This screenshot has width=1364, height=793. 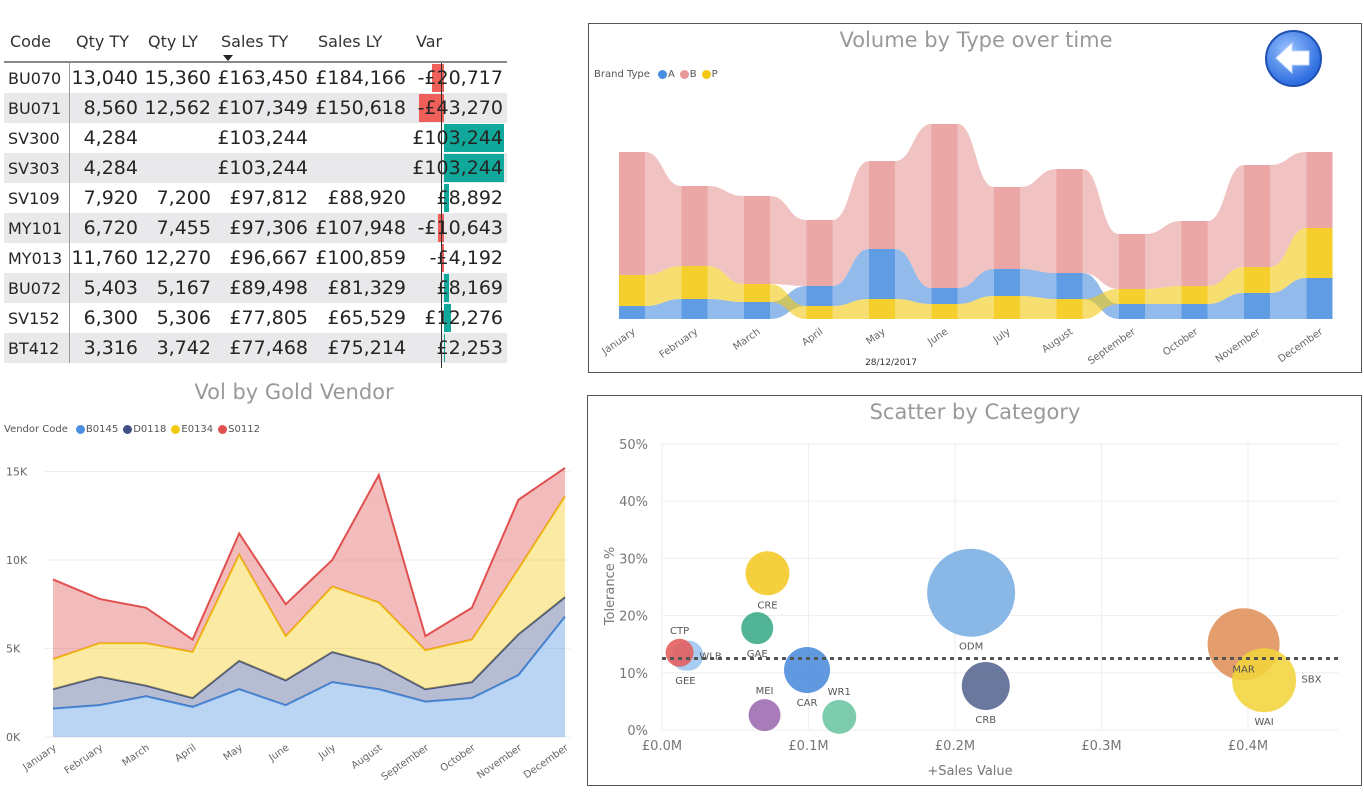 What do you see at coordinates (679, 652) in the screenshot?
I see `bubble-CTP` at bounding box center [679, 652].